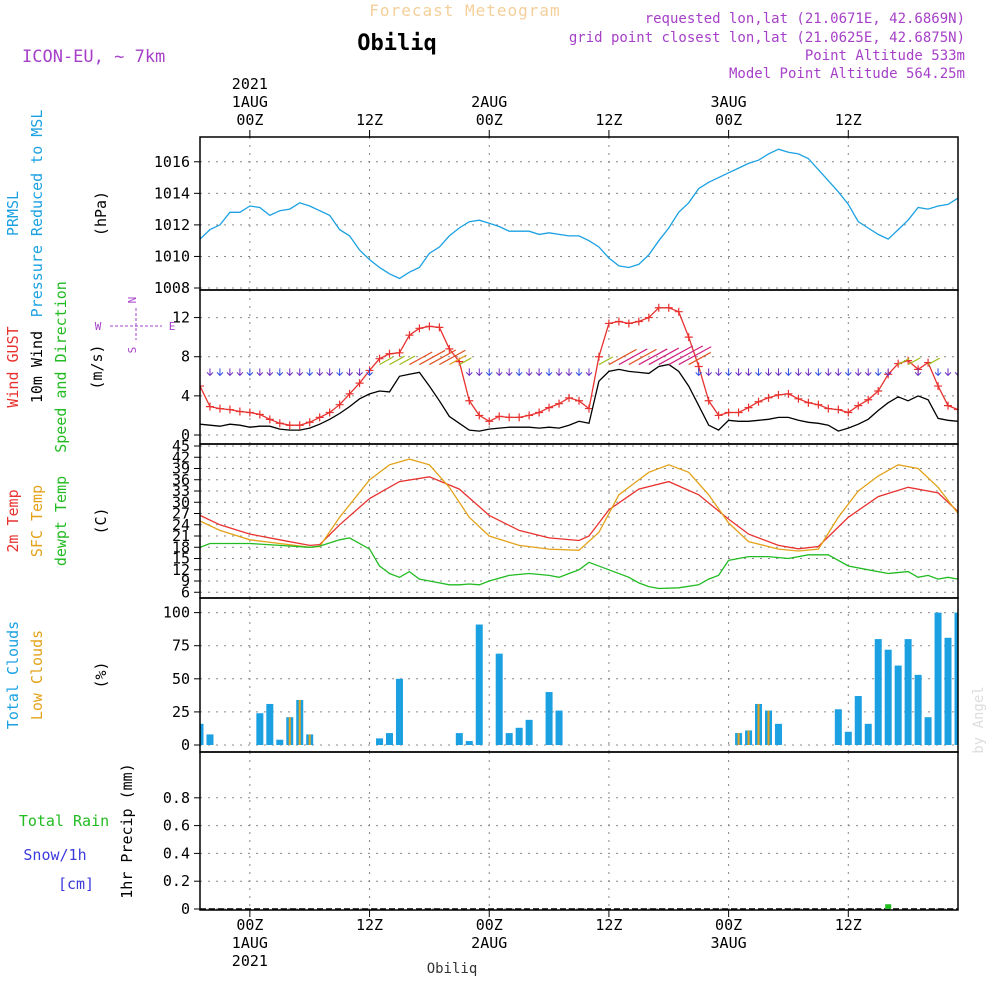 The image size is (1000, 1004). Describe the element at coordinates (728, 925) in the screenshot. I see `bottom-time-label: 00Z` at that location.